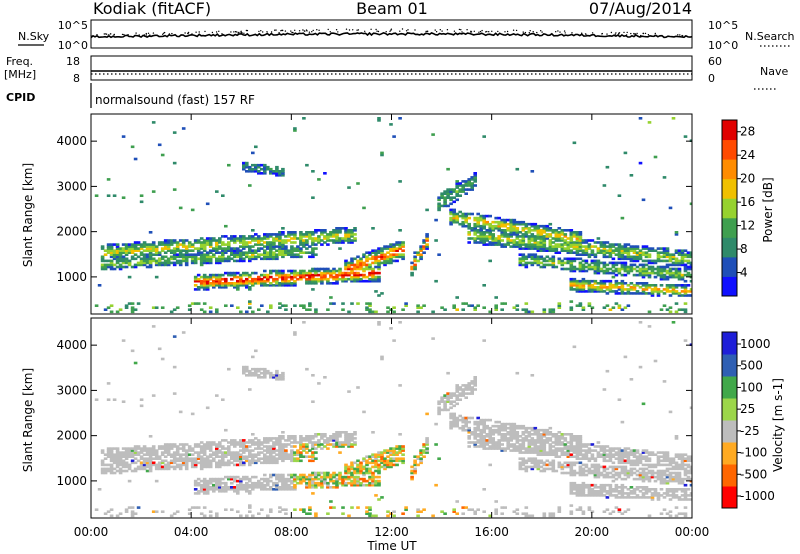  I want to click on noise-right-tick-top: 10^5, so click(723, 25).